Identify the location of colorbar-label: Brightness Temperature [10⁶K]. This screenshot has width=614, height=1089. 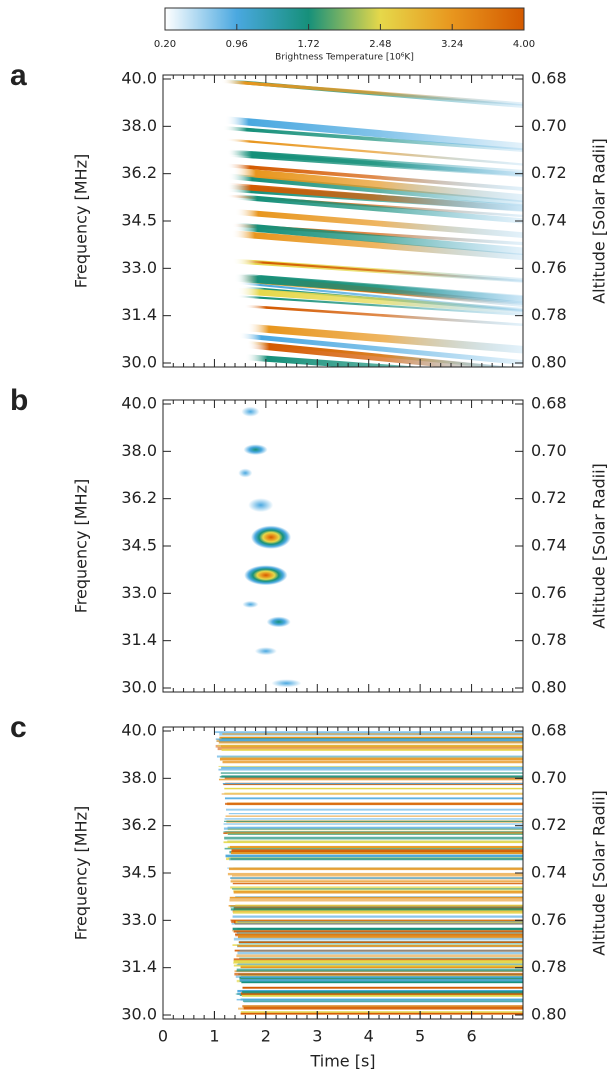
(344, 58).